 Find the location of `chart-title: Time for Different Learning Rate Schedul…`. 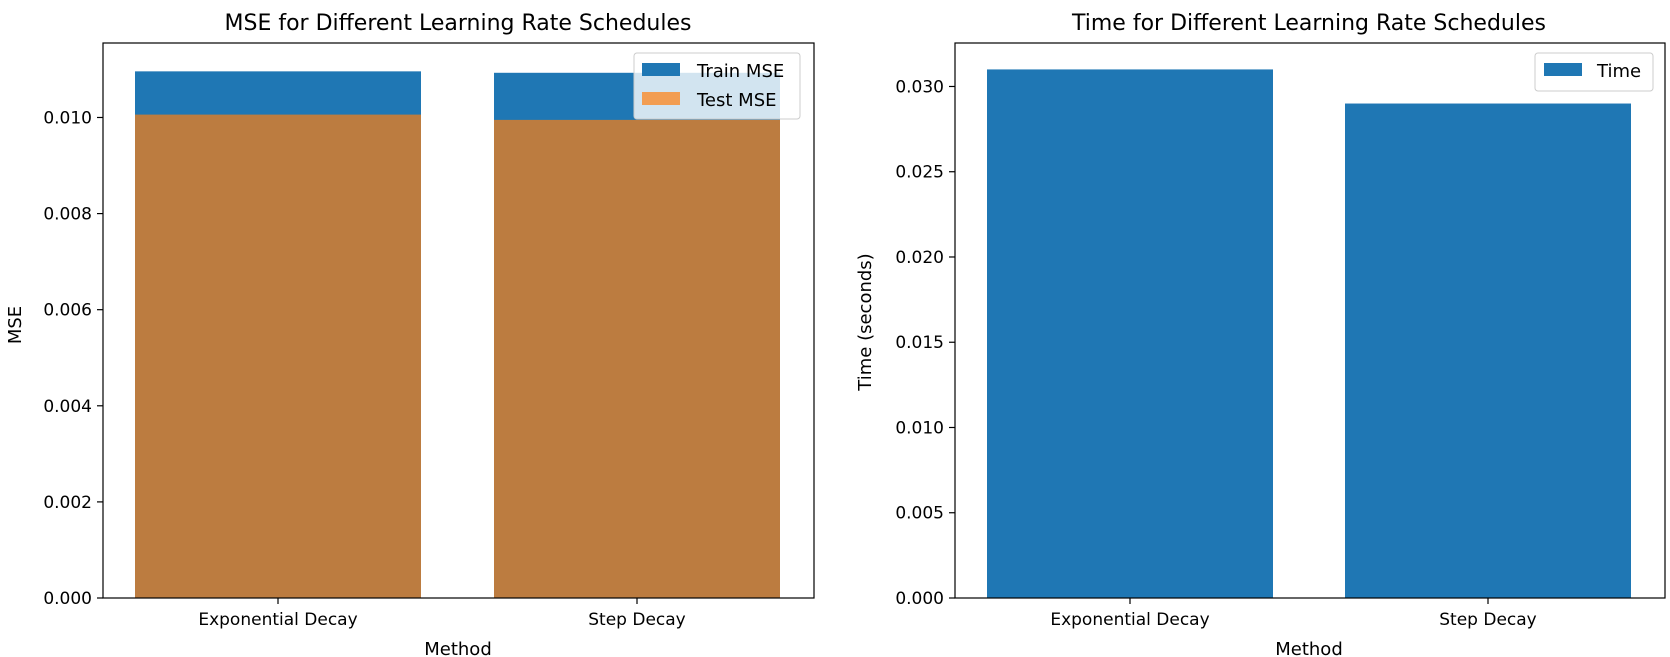

chart-title: Time for Different Learning Rate Schedul… is located at coordinates (1308, 23).